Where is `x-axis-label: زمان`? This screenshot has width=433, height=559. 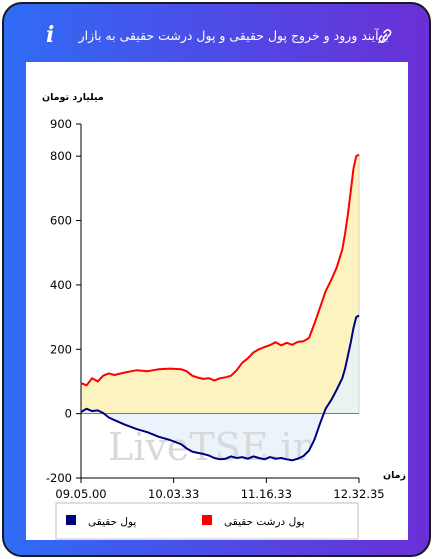
x-axis-label: زمان is located at coordinates (394, 475).